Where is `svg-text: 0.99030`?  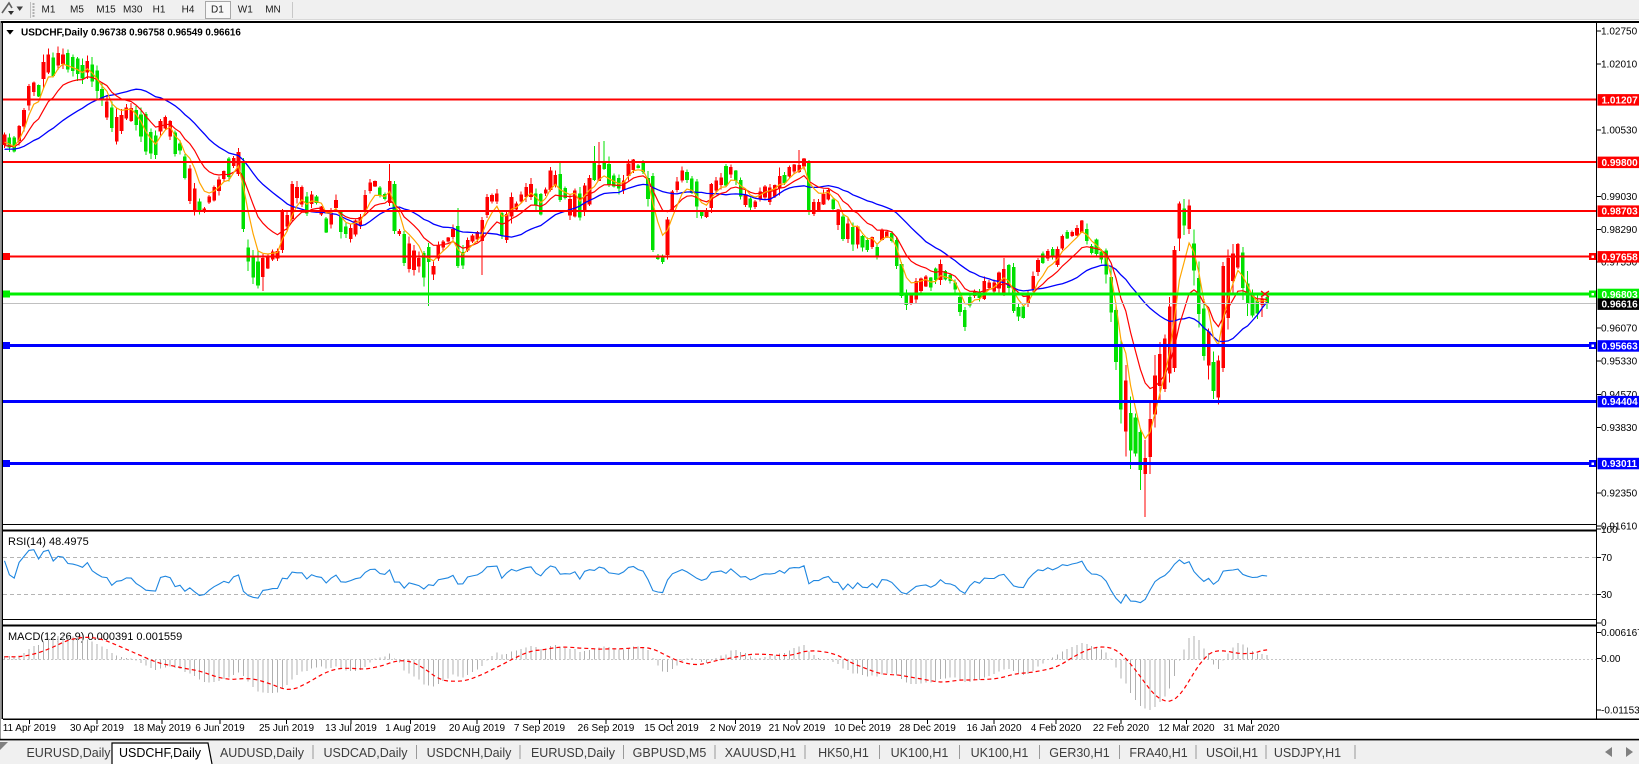 svg-text: 0.99030 is located at coordinates (1619, 197).